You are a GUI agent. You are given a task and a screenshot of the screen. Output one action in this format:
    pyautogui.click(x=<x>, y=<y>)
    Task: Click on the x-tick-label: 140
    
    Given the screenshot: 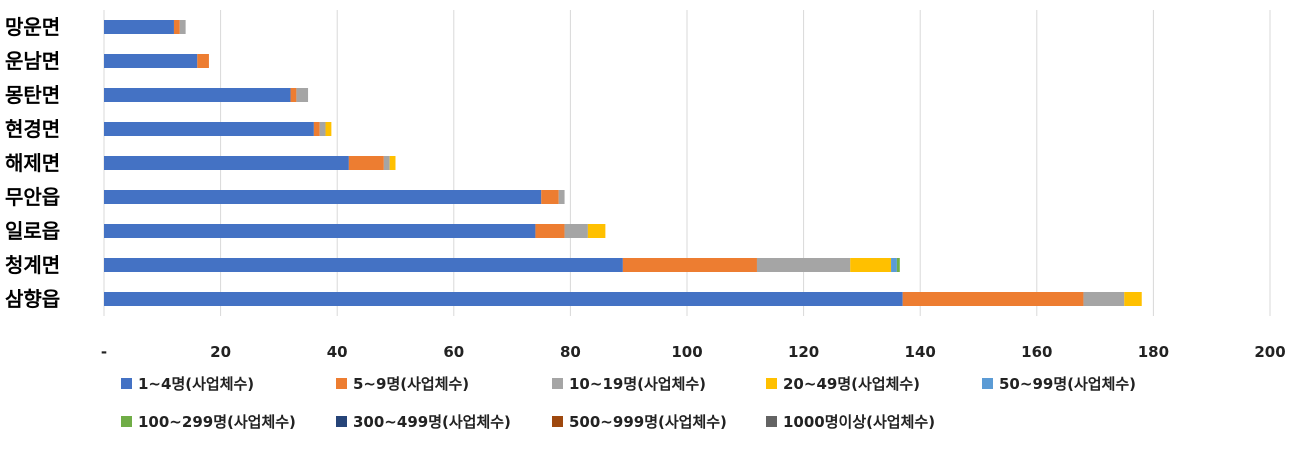 What is the action you would take?
    pyautogui.click(x=920, y=352)
    